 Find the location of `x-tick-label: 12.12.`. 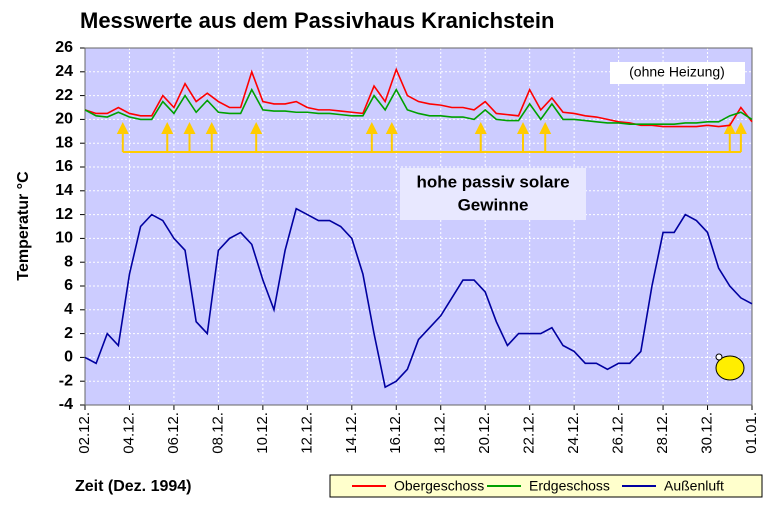

x-tick-label: 12.12. is located at coordinates (306, 433).